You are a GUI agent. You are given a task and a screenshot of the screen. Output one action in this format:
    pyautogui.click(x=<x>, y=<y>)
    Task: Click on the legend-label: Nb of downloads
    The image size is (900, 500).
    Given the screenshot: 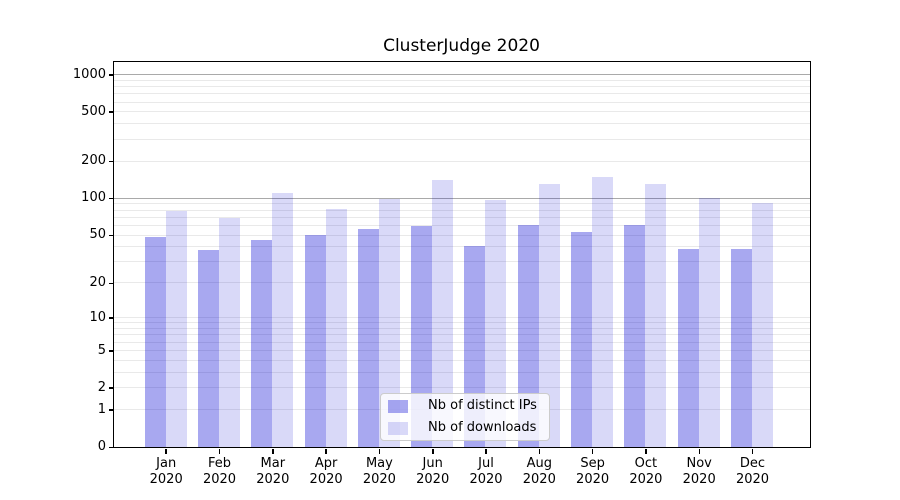 What is the action you would take?
    pyautogui.click(x=482, y=427)
    